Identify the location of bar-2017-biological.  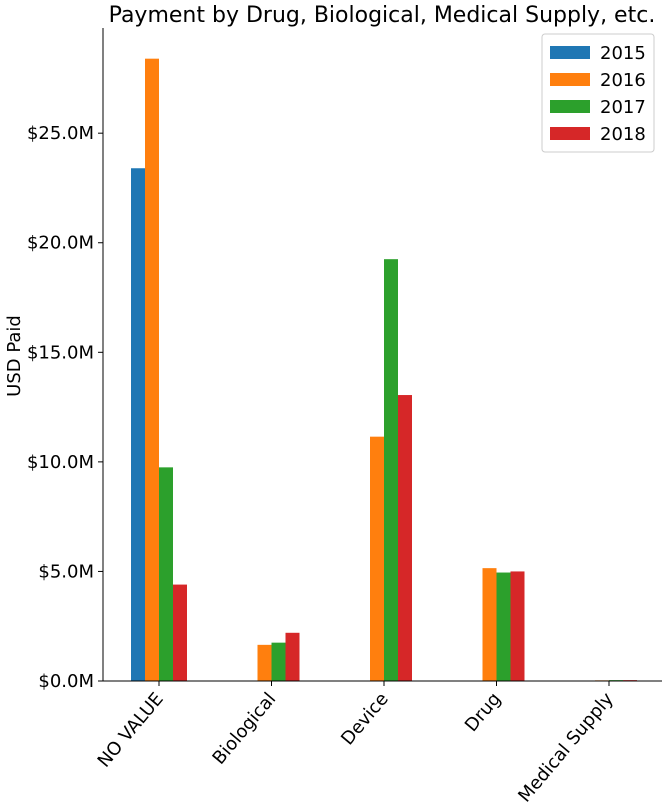
(278, 661).